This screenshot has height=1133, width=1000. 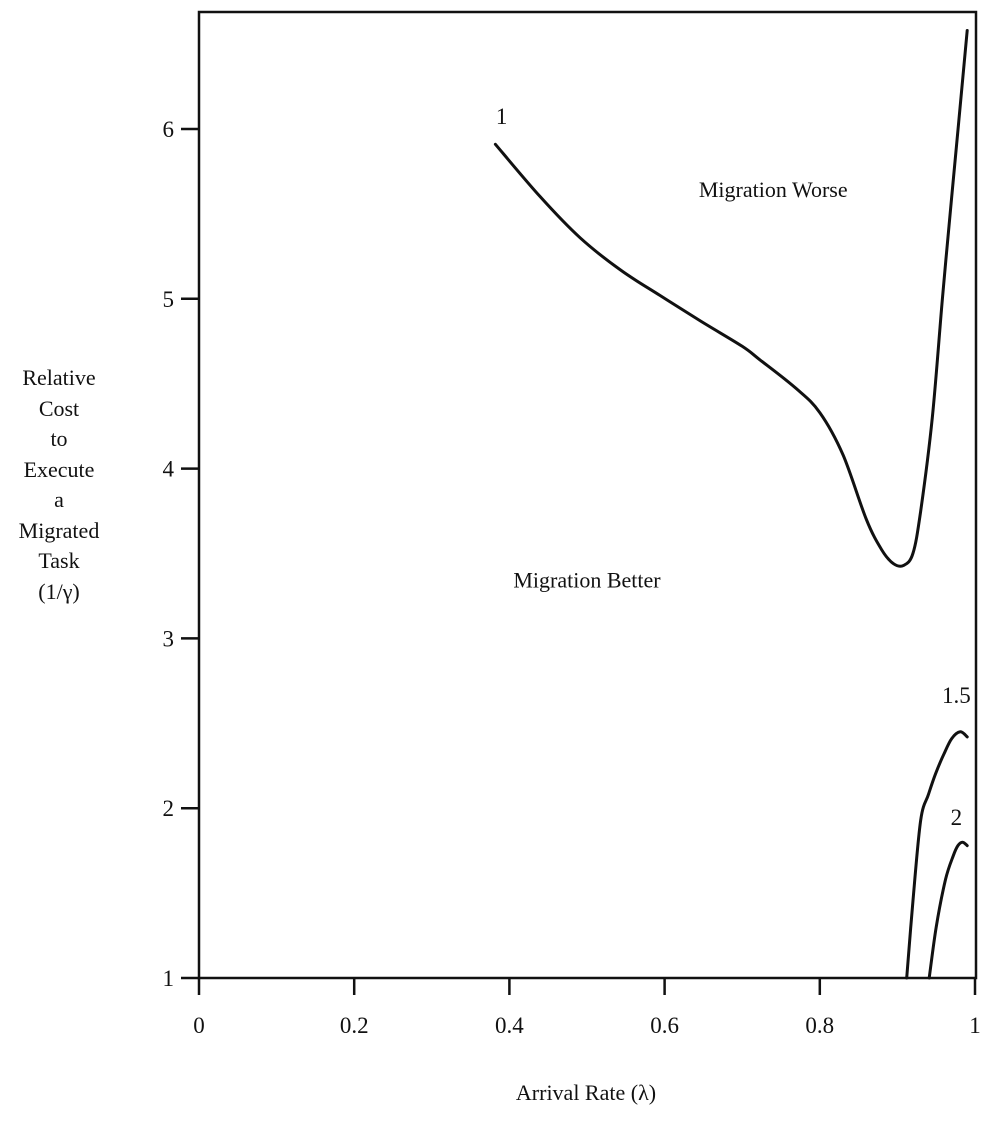 I want to click on y-axis-label-line: to, so click(x=59, y=438).